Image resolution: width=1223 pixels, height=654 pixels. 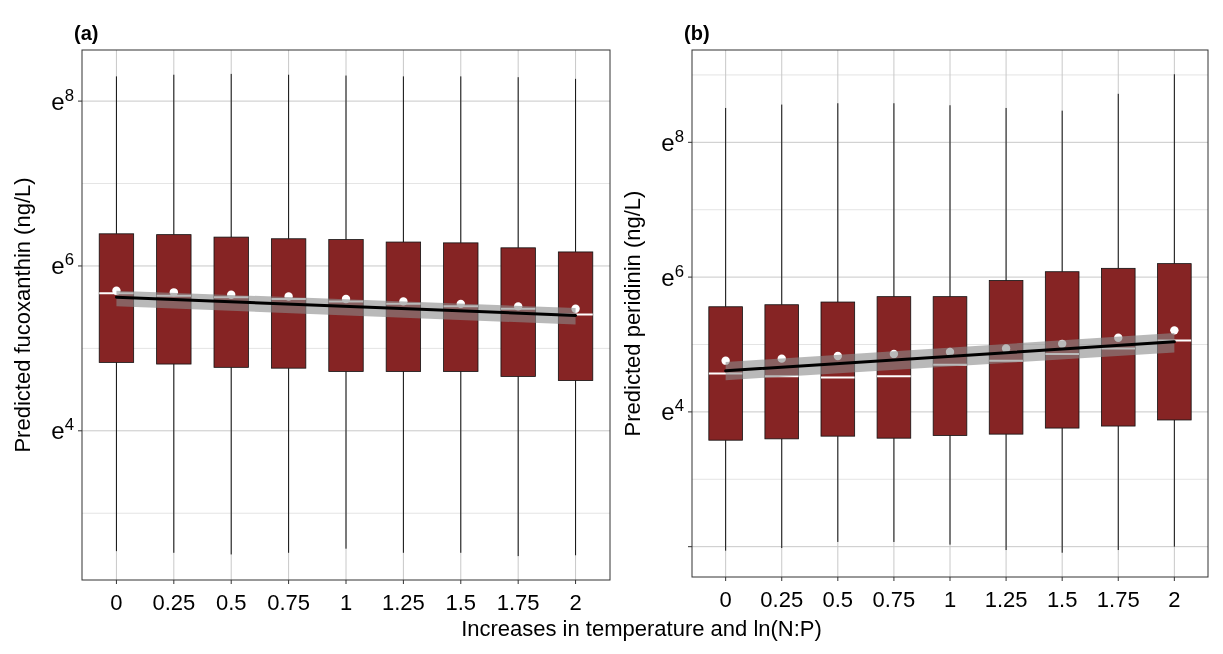 I want to click on y-axis-title: Predicted peridinin (ng/L), so click(x=632, y=313).